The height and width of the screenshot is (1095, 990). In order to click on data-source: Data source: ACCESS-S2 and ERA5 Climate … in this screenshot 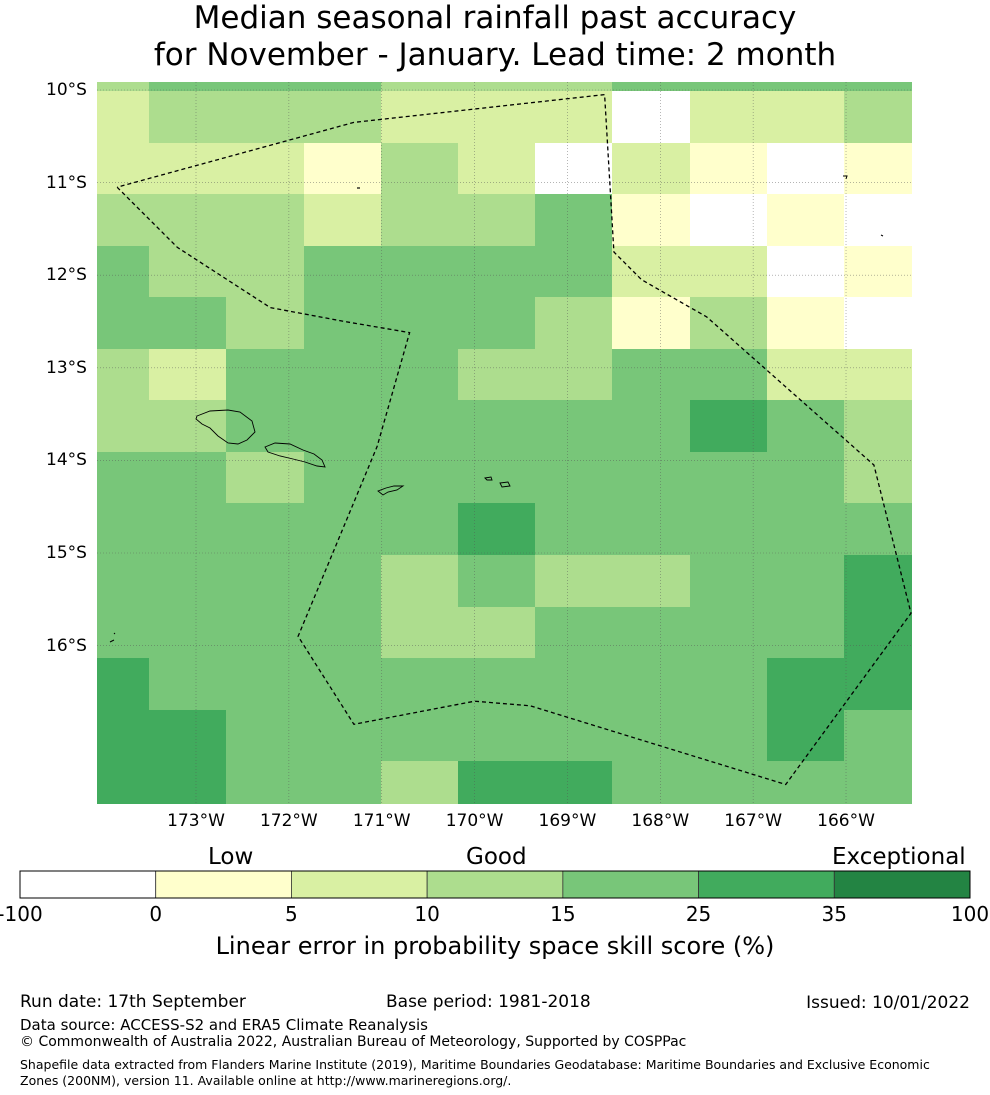, I will do `click(224, 1025)`.